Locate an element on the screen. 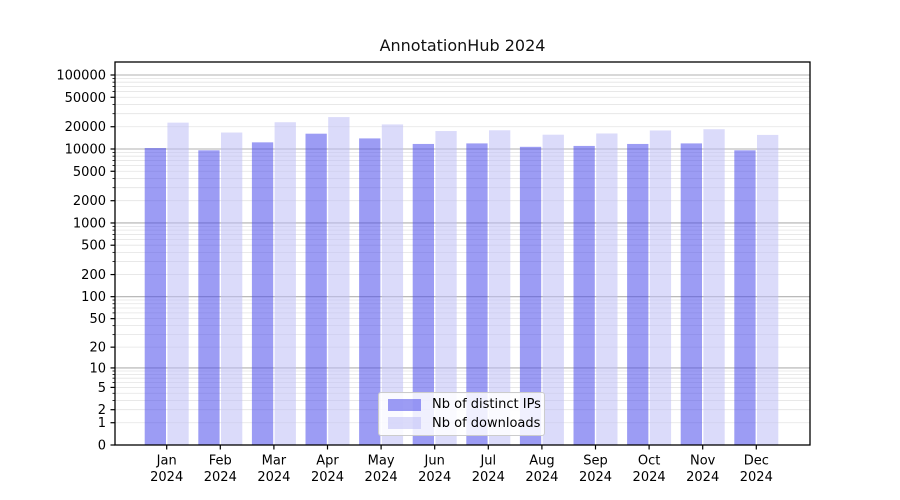 This screenshot has width=900, height=500. svg-text: 20000 is located at coordinates (85, 127).